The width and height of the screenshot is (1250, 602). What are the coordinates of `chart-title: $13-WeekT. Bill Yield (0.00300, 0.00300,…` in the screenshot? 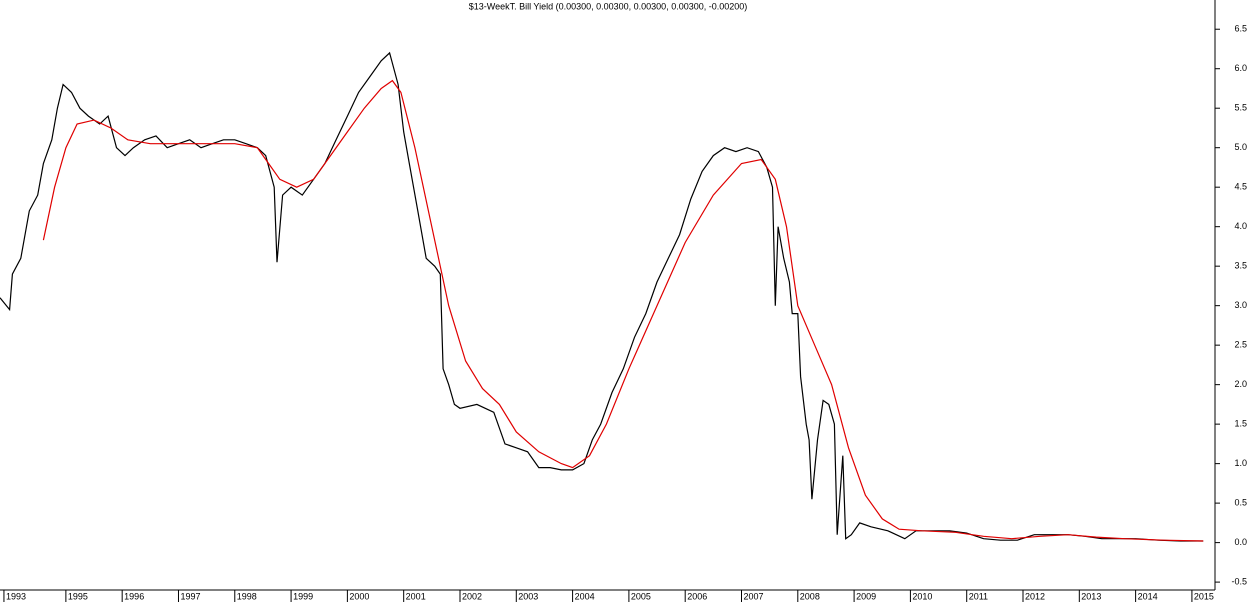 It's located at (608, 6).